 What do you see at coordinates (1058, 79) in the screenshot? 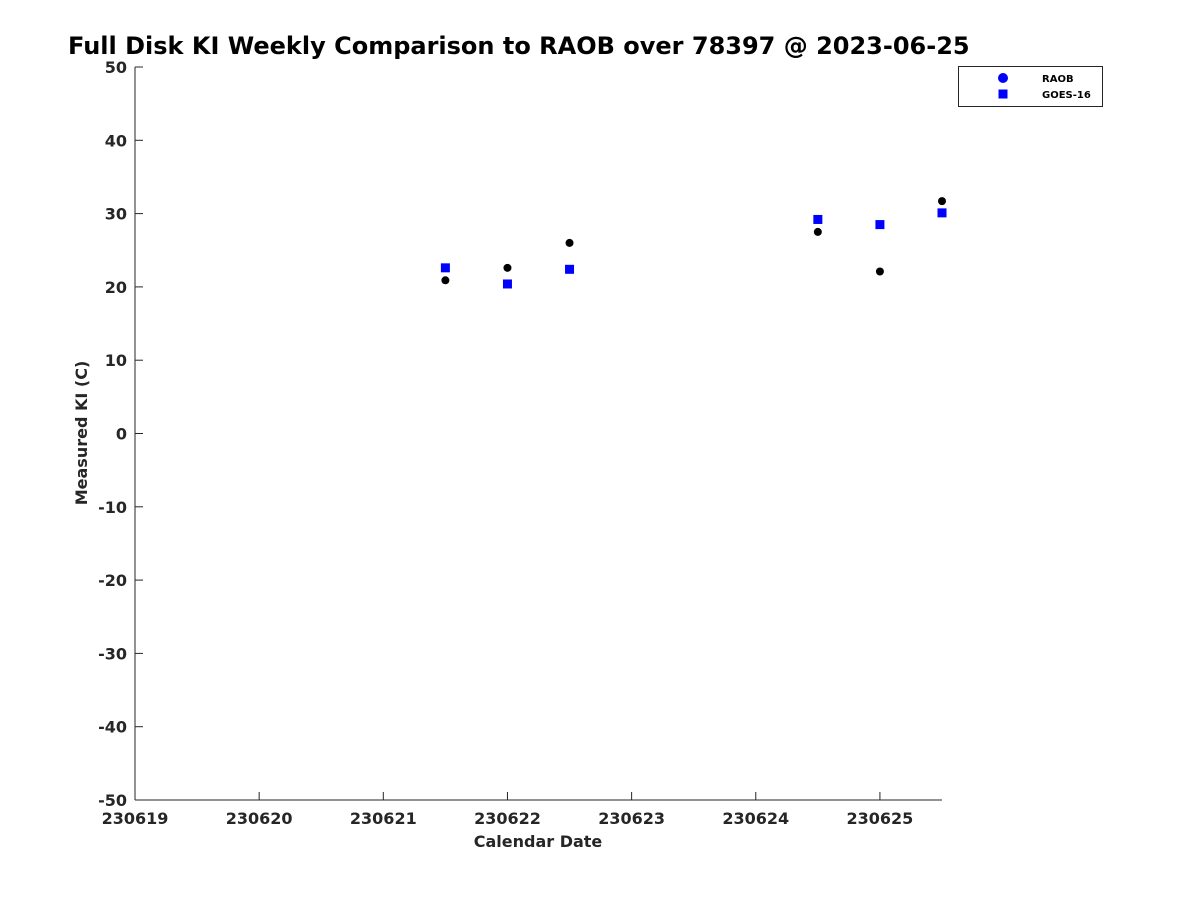
I see `legend-label: RAOB` at bounding box center [1058, 79].